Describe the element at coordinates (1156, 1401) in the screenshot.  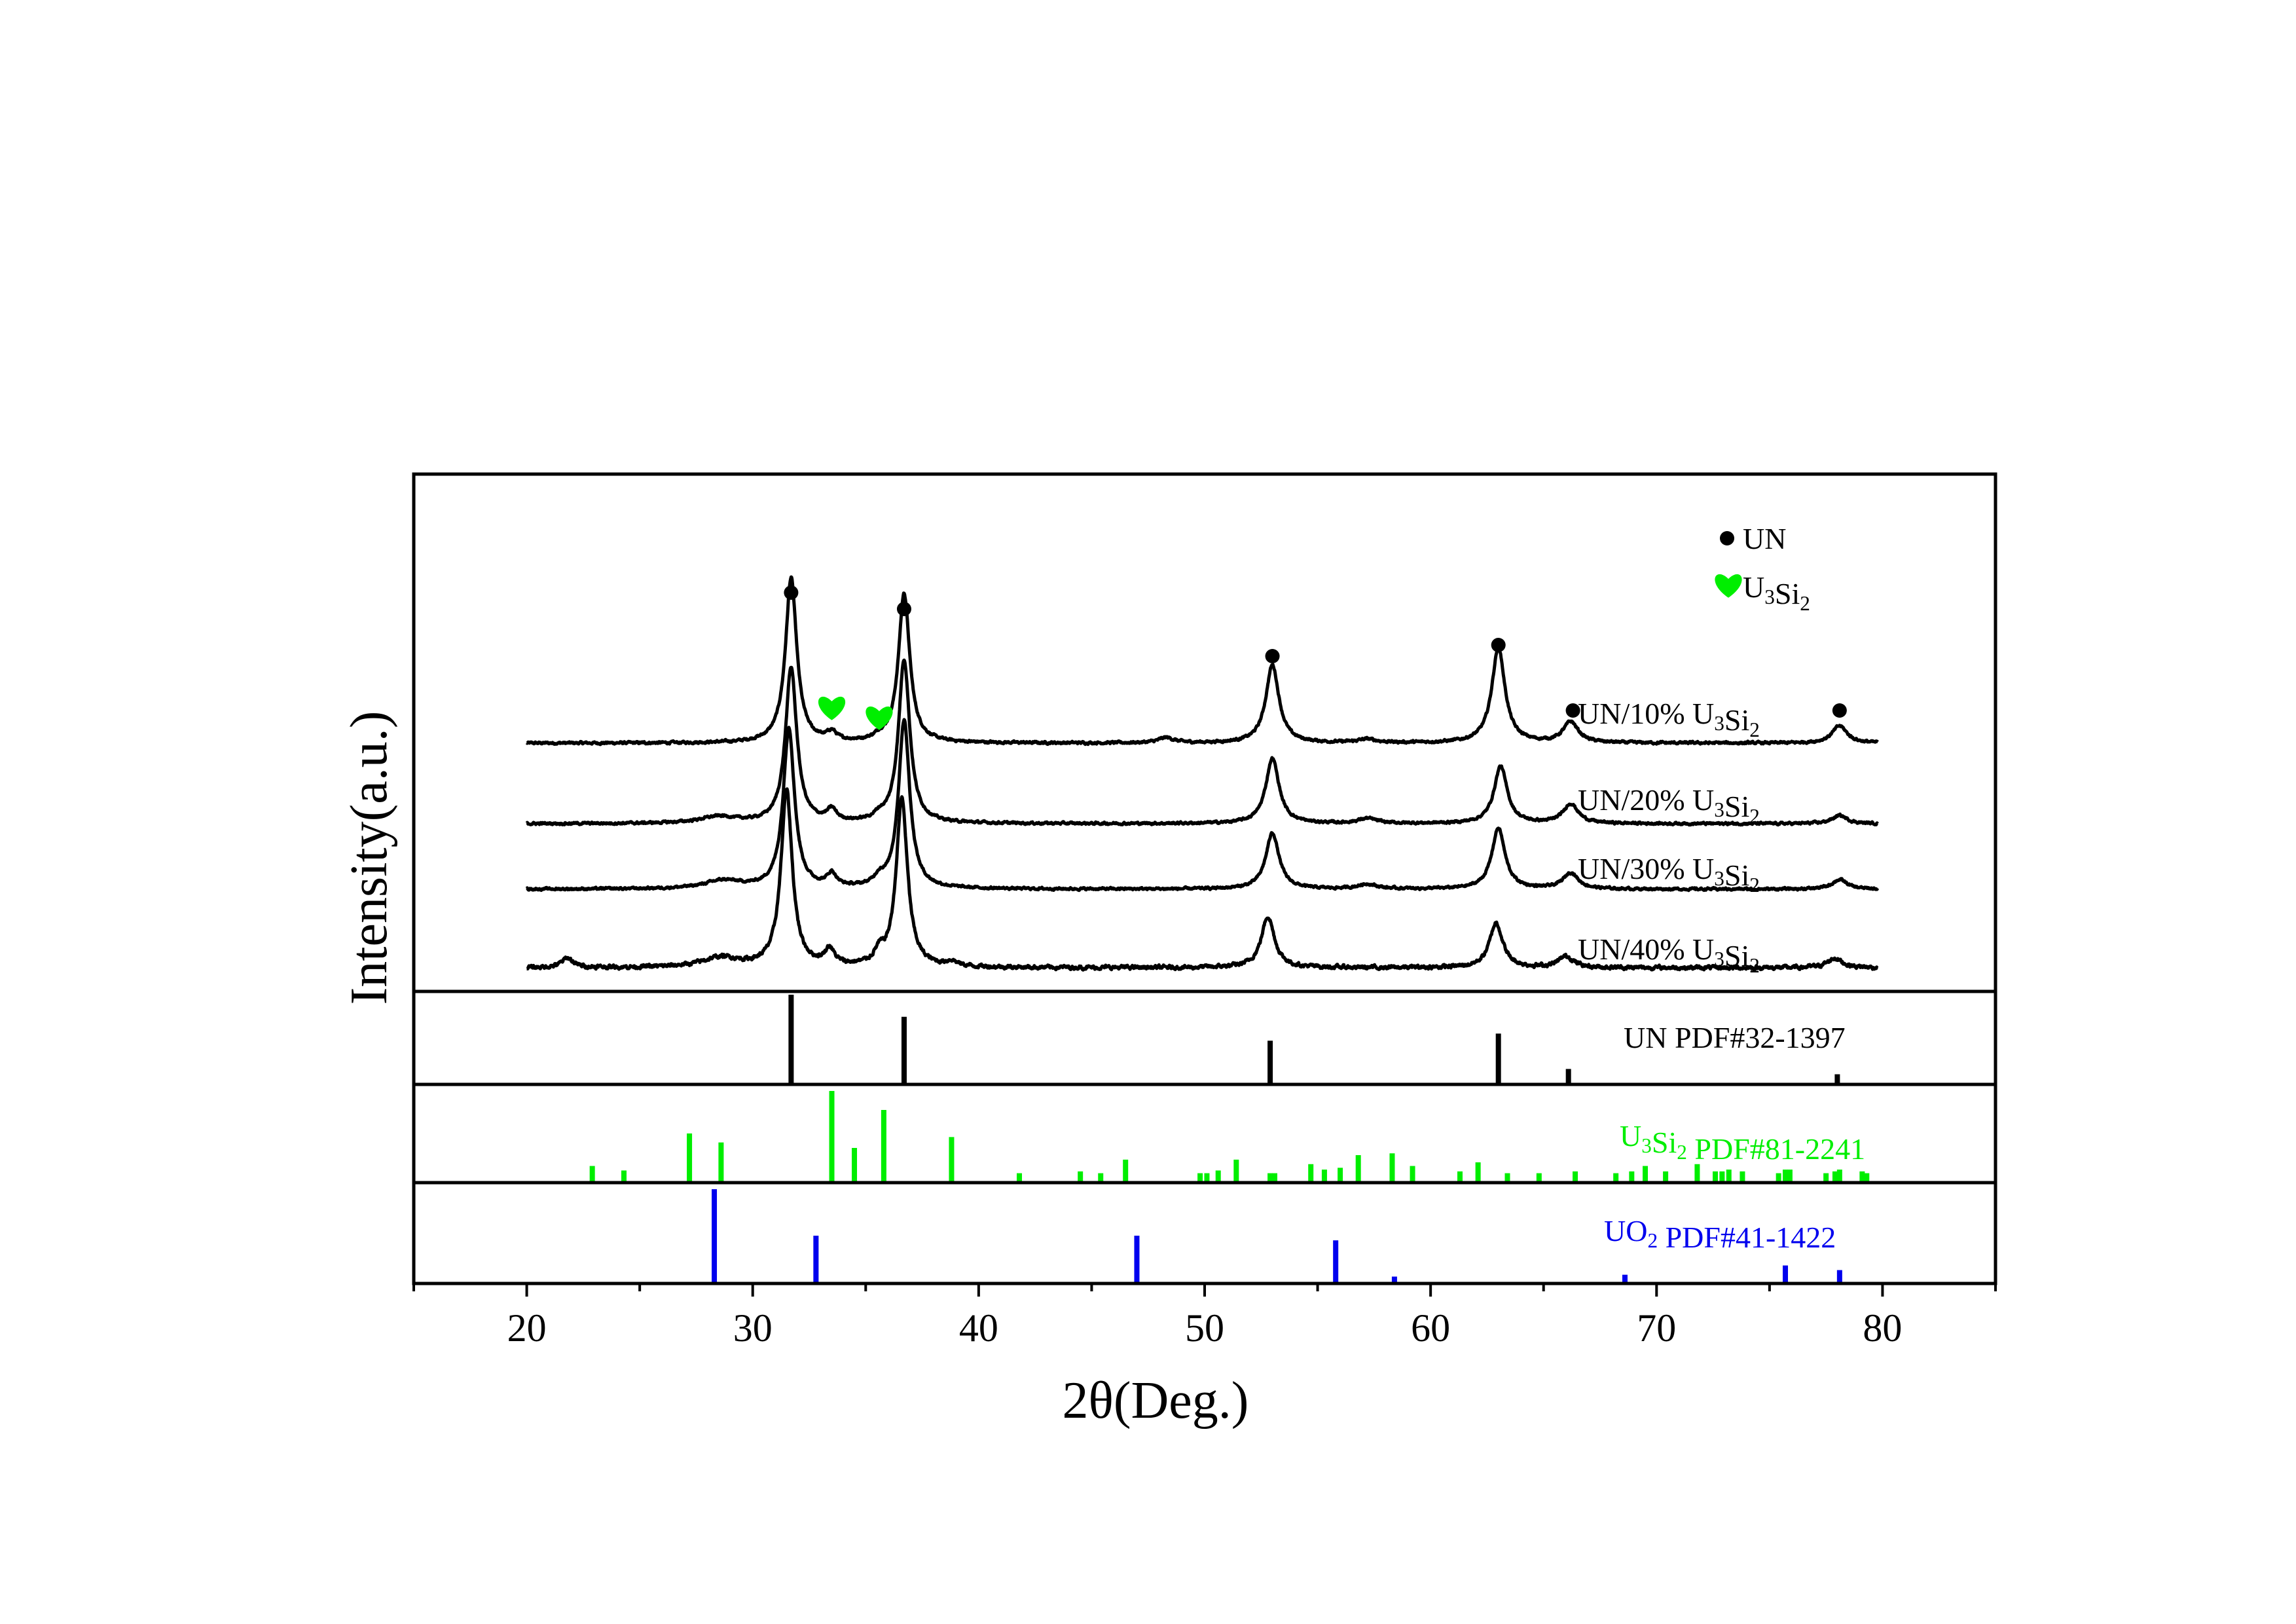
I see `x-axis-label: 2θ(Deg.)` at that location.